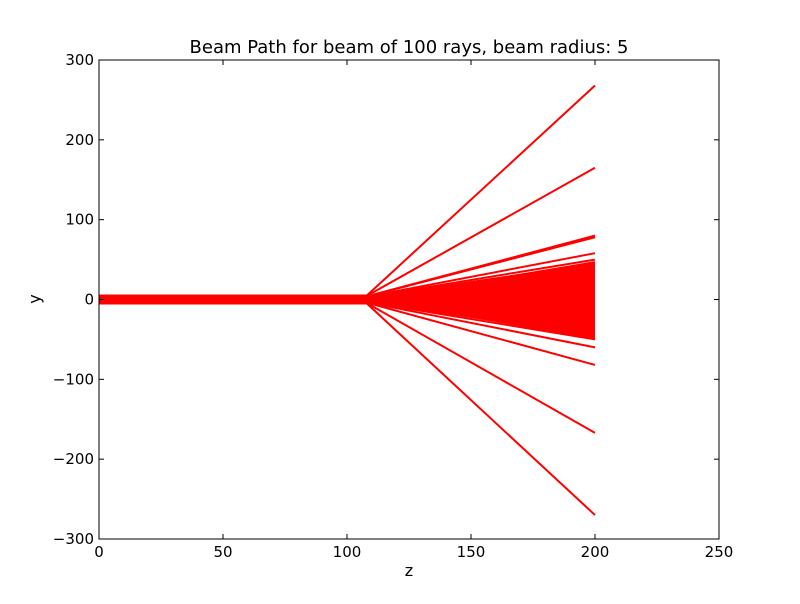 The width and height of the screenshot is (800, 604). What do you see at coordinates (34, 298) in the screenshot?
I see `y-axis-label: y` at bounding box center [34, 298].